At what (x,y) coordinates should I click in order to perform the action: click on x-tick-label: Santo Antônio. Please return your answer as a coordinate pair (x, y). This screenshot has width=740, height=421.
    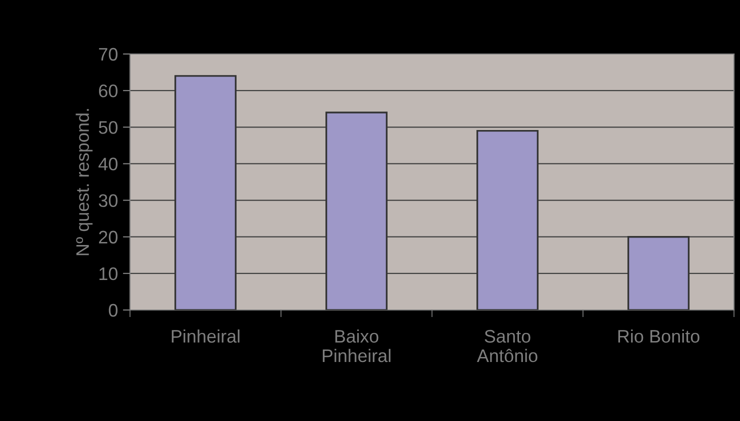
    Looking at the image, I should click on (507, 346).